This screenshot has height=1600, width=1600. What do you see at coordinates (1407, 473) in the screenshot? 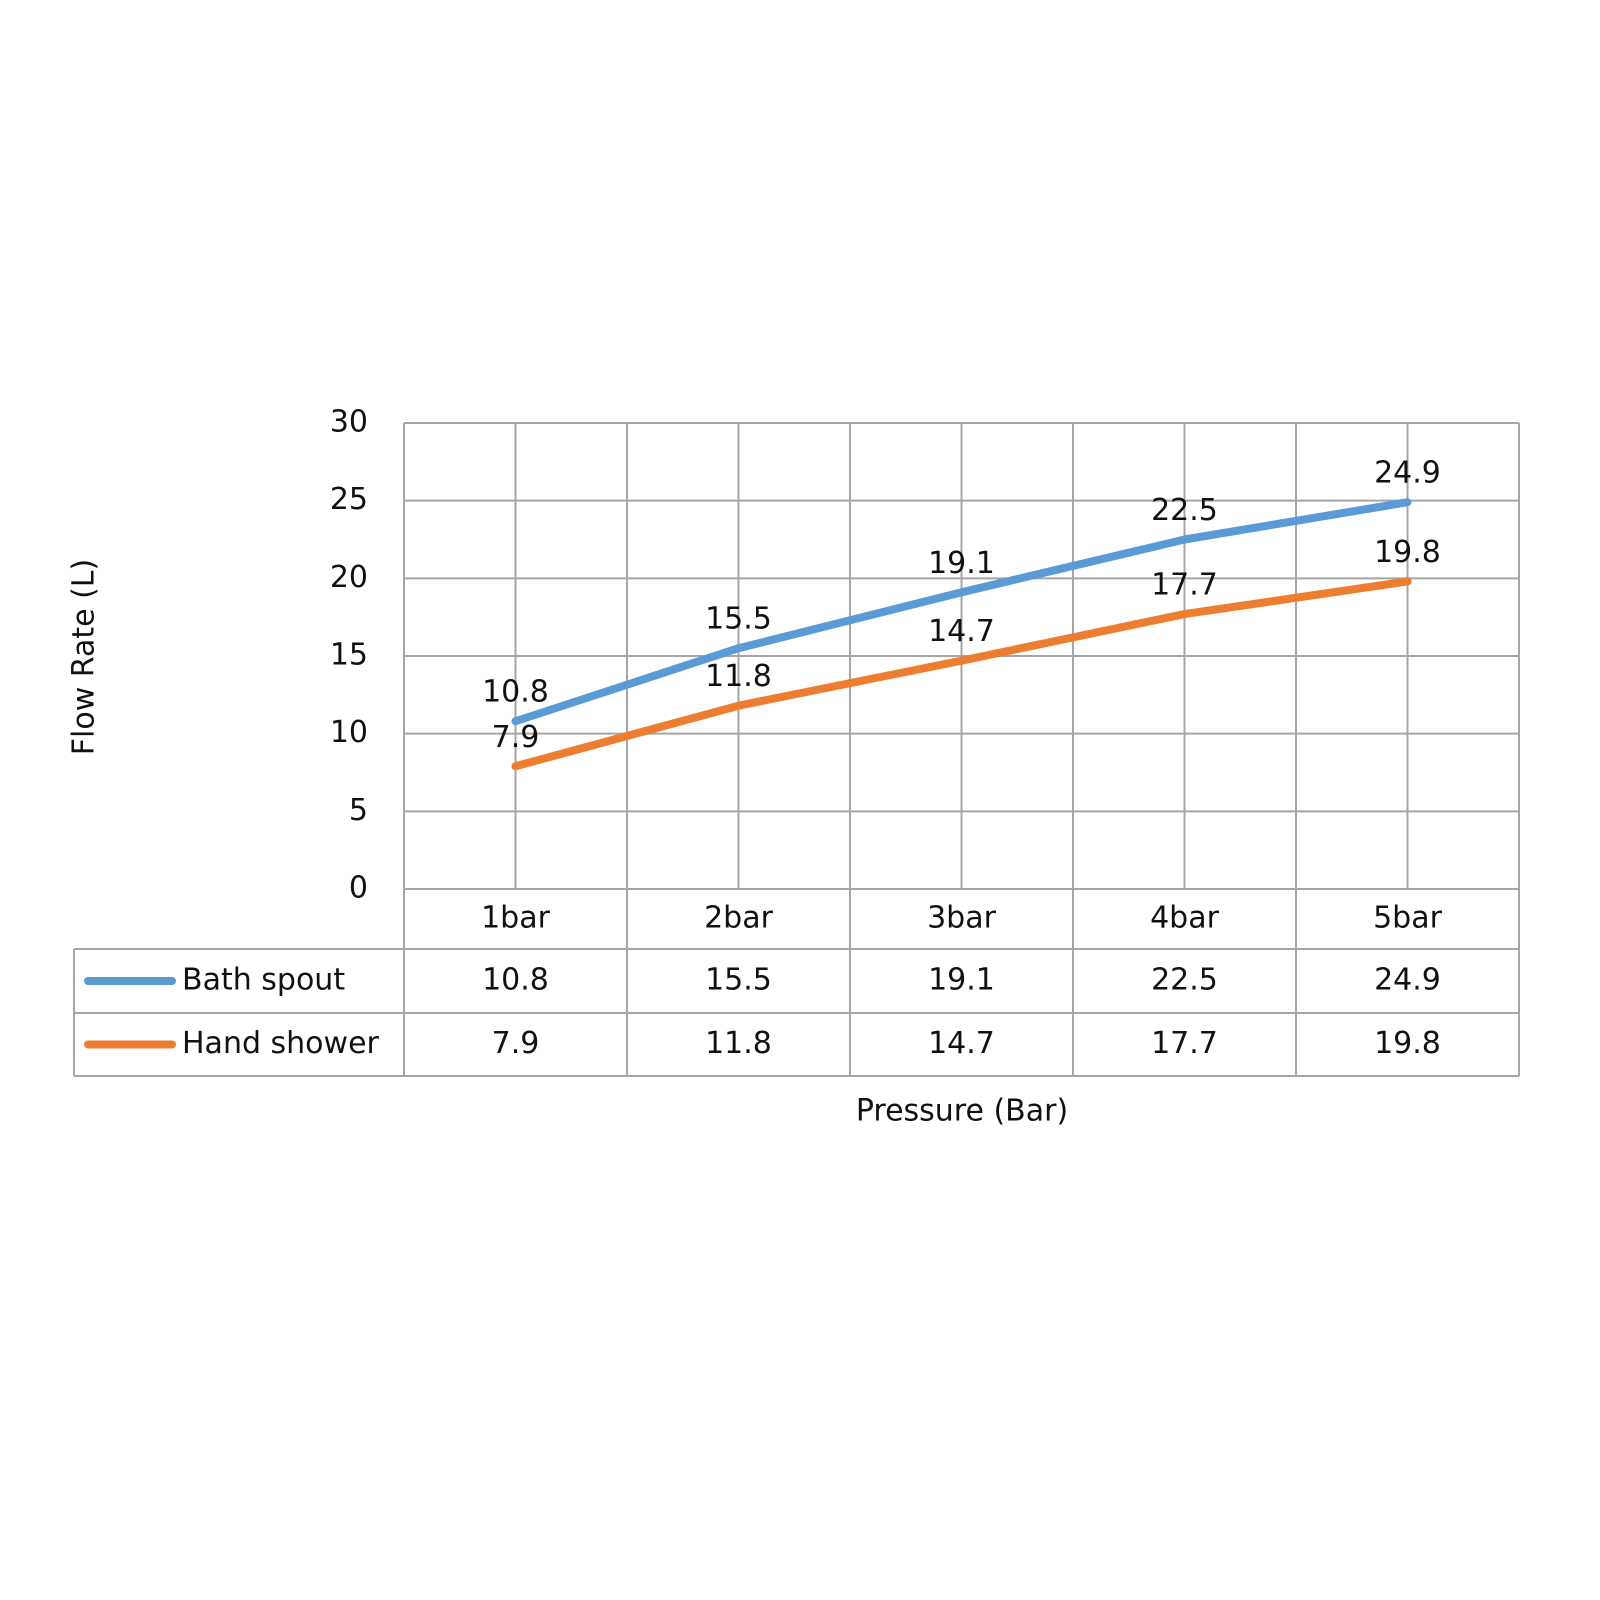
I see `data-label: 24.9` at bounding box center [1407, 473].